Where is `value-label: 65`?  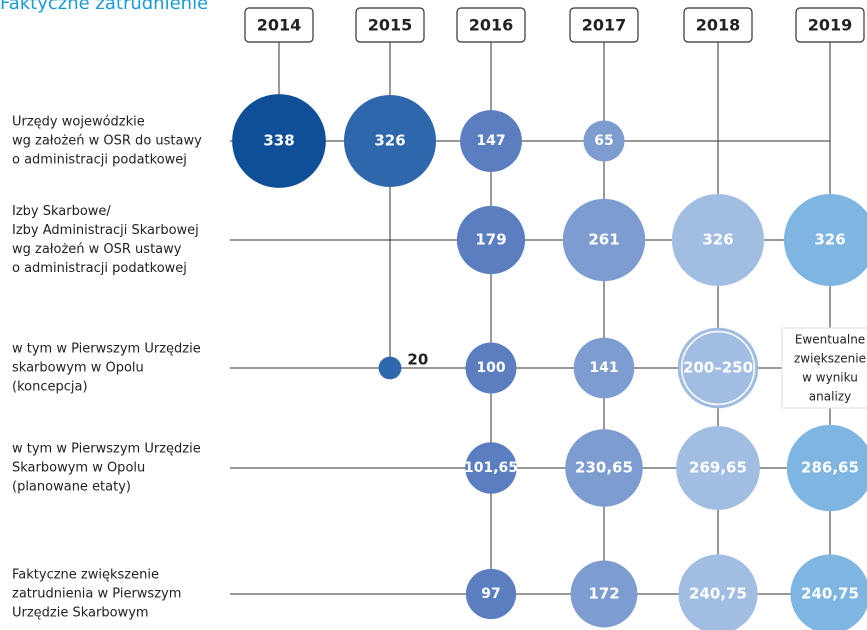
value-label: 65 is located at coordinates (603, 141).